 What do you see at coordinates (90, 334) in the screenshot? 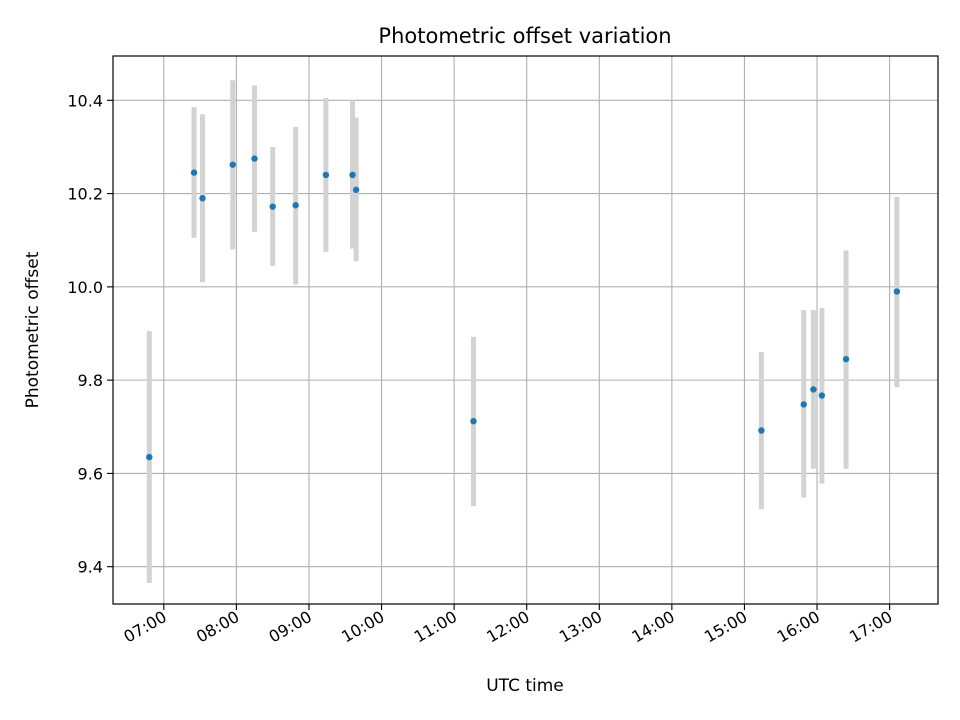
I see `y-axis-ticks: 9.4 9.6 9.8 10.0 10.2 10.4` at bounding box center [90, 334].